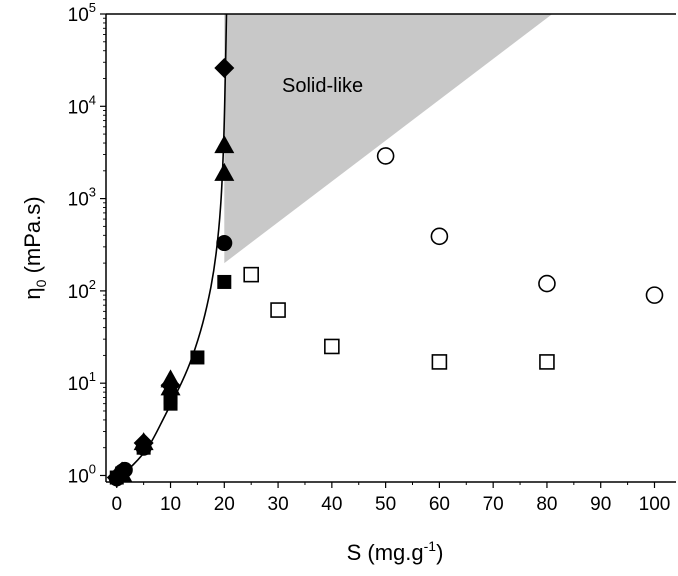  What do you see at coordinates (655, 504) in the screenshot?
I see `x-tick-label: 100` at bounding box center [655, 504].